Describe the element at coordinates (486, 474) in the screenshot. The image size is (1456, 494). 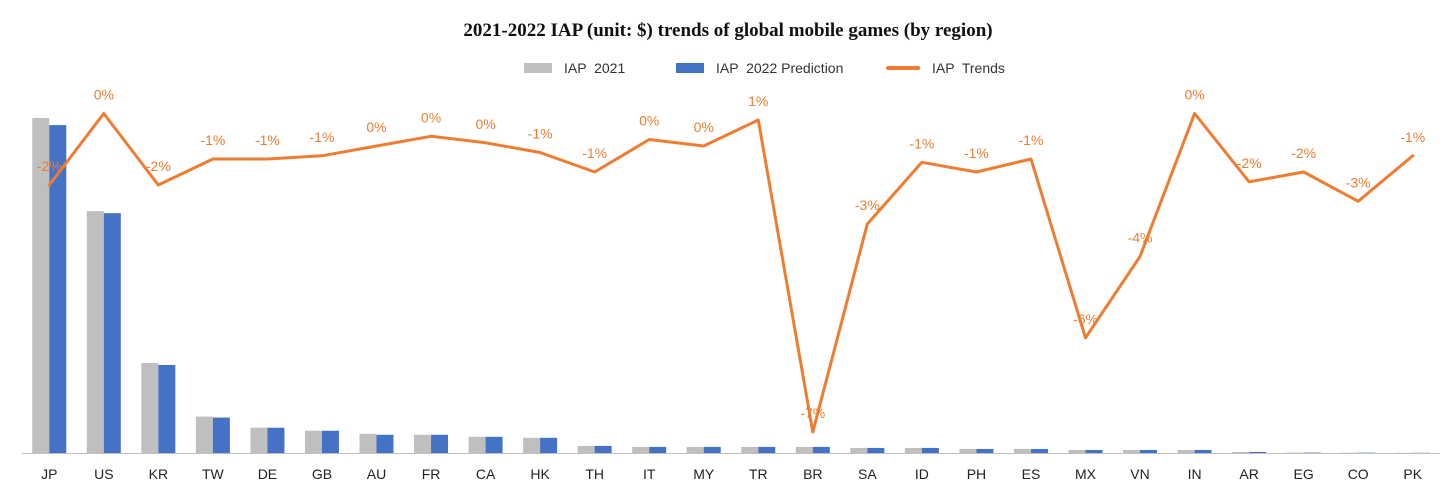
I see `x-tick-label-ca: CA` at that location.